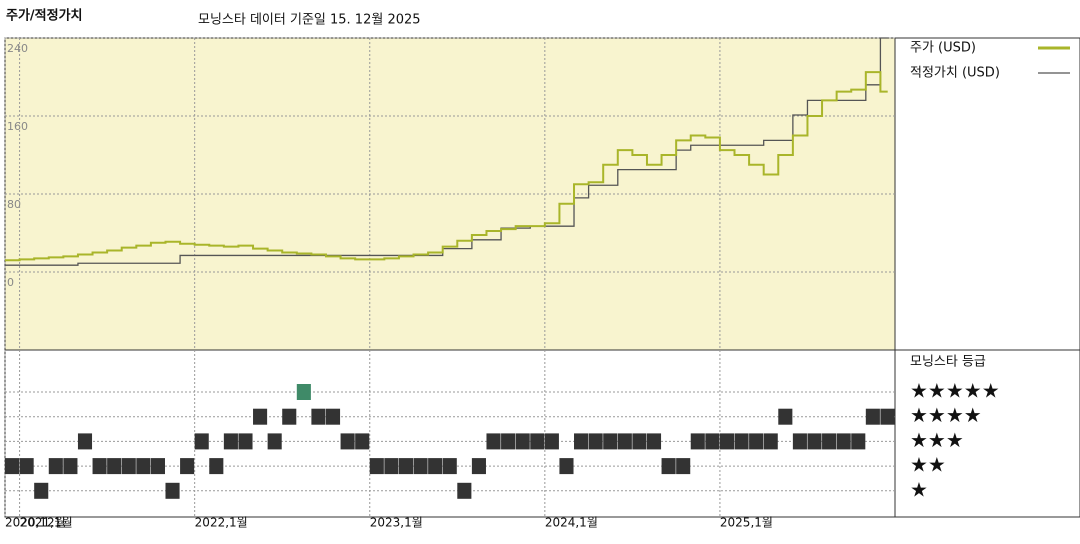 This screenshot has height=544, width=1080. I want to click on x-tick-label: 2021,1월, so click(46, 523).